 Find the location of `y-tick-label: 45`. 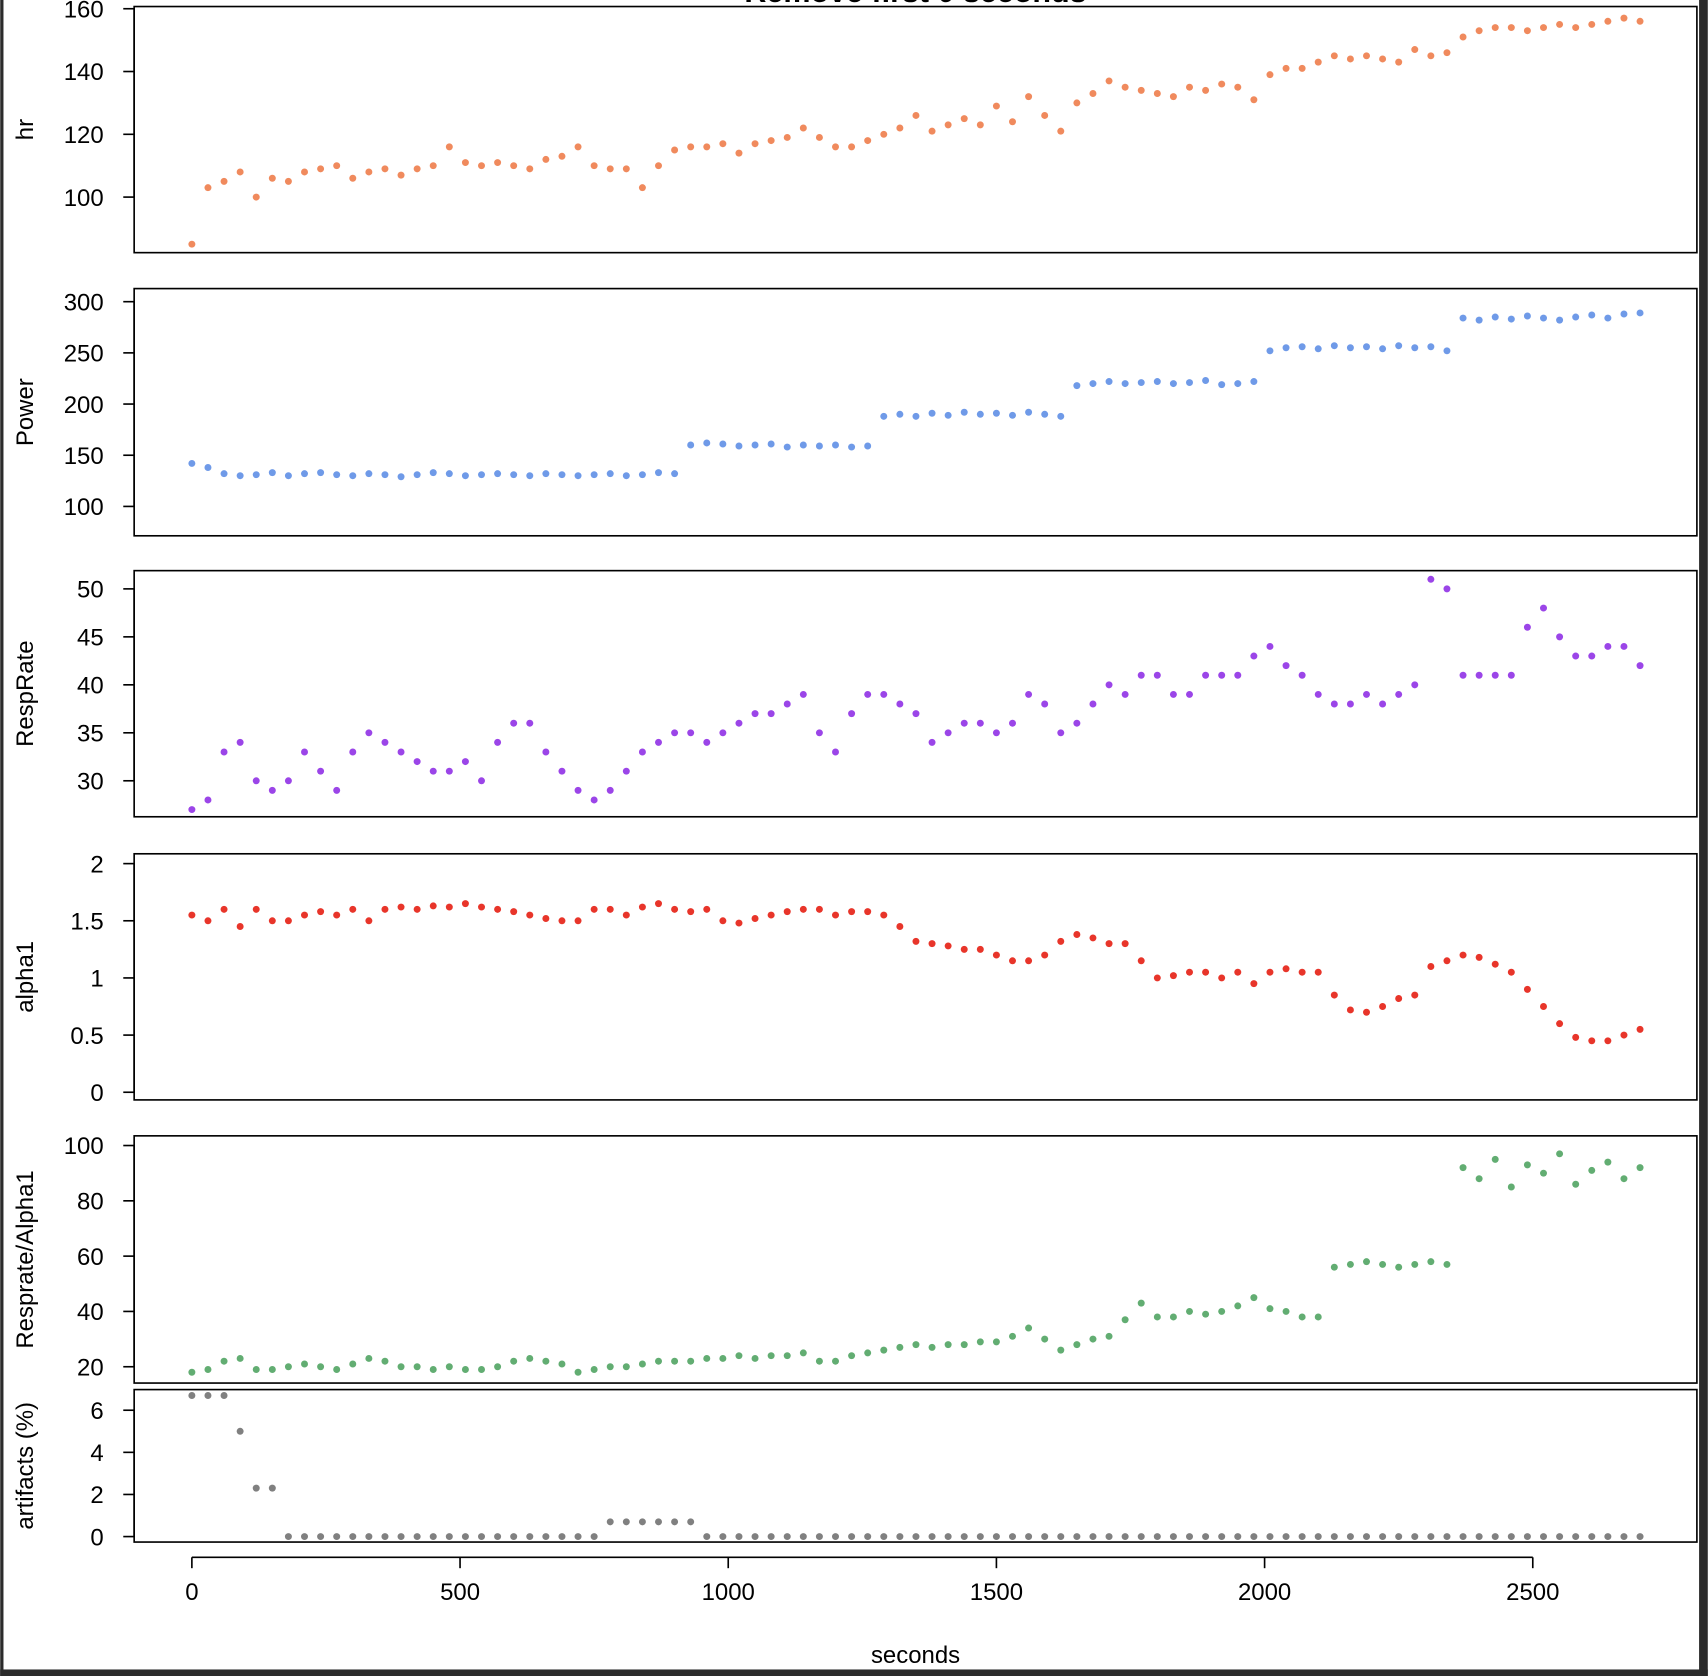

y-tick-label: 45 is located at coordinates (90, 638).